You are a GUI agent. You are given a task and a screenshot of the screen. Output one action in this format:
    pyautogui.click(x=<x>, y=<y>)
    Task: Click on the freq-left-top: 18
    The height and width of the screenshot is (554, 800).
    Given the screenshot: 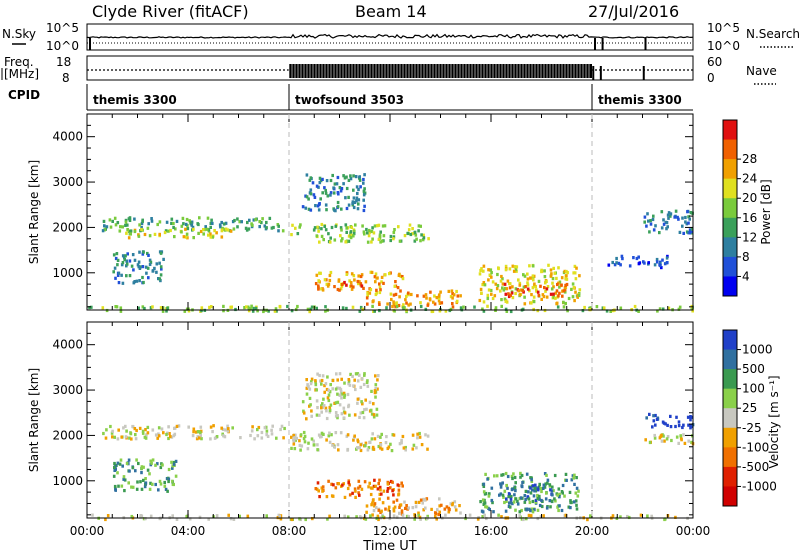 What is the action you would take?
    pyautogui.click(x=63, y=62)
    